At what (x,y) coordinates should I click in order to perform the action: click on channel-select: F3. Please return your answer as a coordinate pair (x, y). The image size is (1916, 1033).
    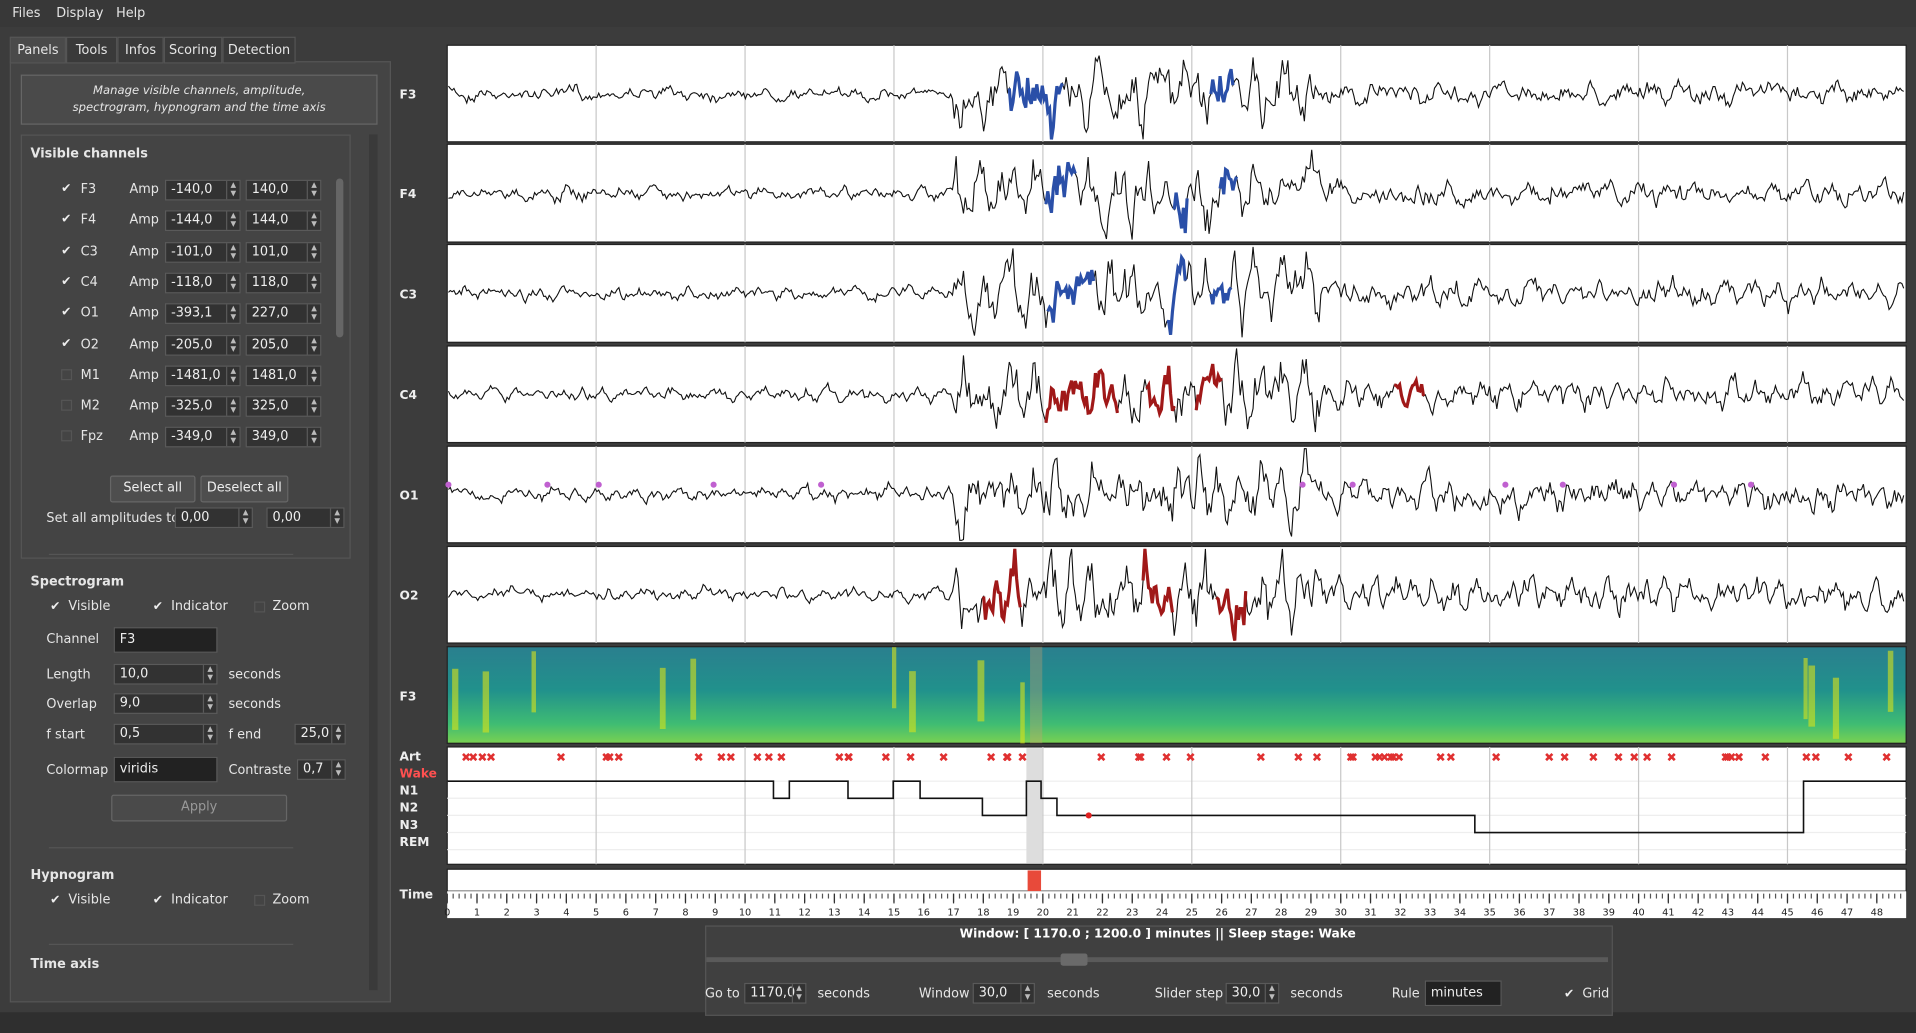
    Looking at the image, I should click on (165, 640).